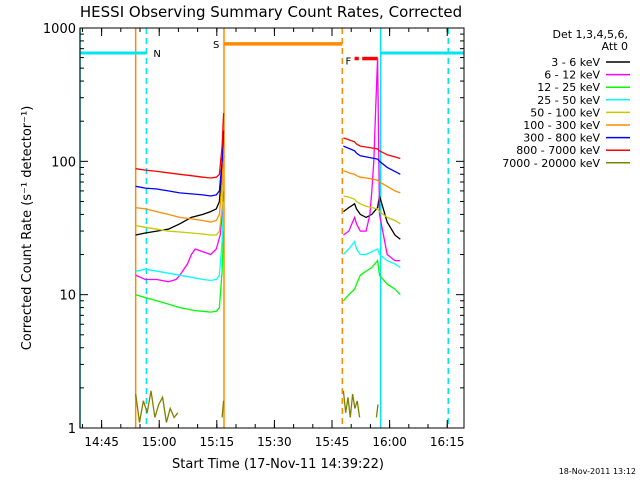 The width and height of the screenshot is (640, 485). Describe the element at coordinates (572, 75) in the screenshot. I see `legend-label-1: 6 - 12 keV` at that location.